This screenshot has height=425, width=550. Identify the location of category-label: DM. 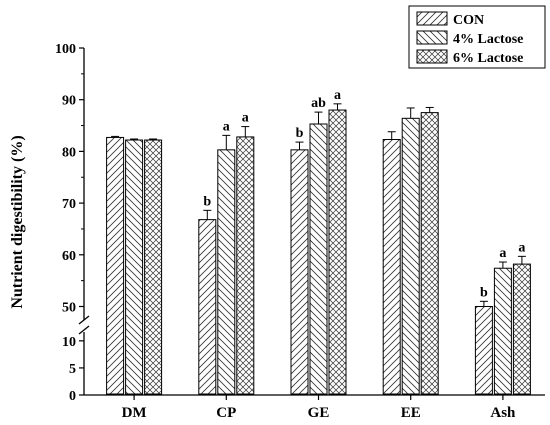
(134, 413).